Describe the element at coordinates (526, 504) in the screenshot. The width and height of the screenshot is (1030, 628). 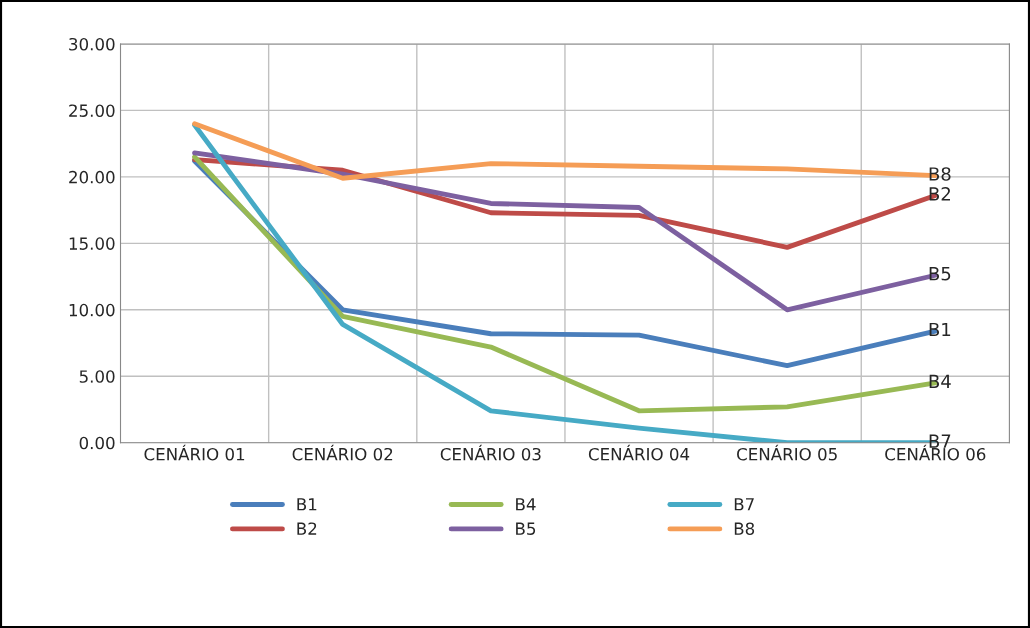
I see `legend-label: B4` at that location.